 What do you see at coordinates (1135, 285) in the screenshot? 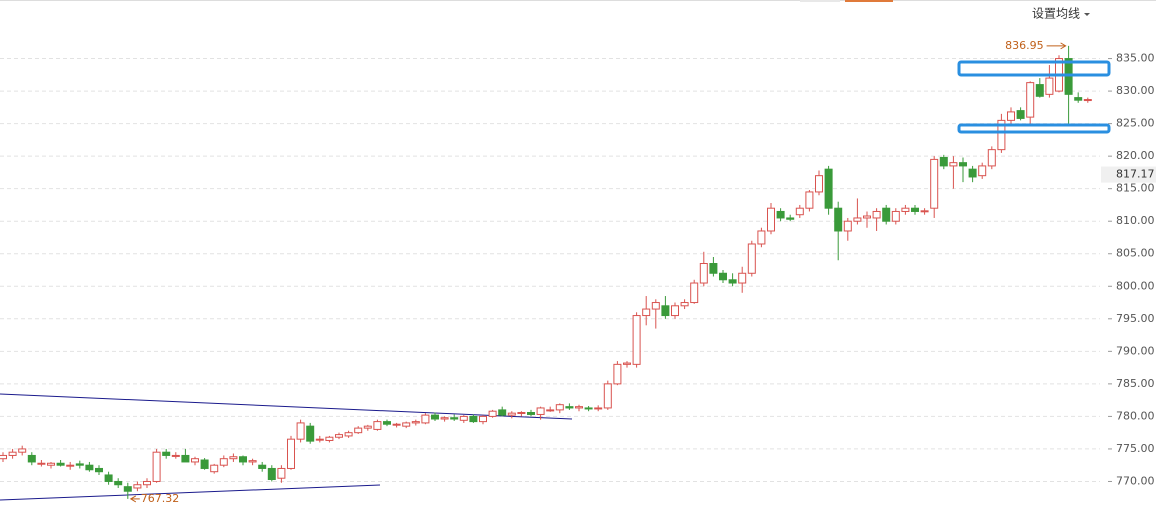
I see `y-tick-label: 800.00` at bounding box center [1135, 285].